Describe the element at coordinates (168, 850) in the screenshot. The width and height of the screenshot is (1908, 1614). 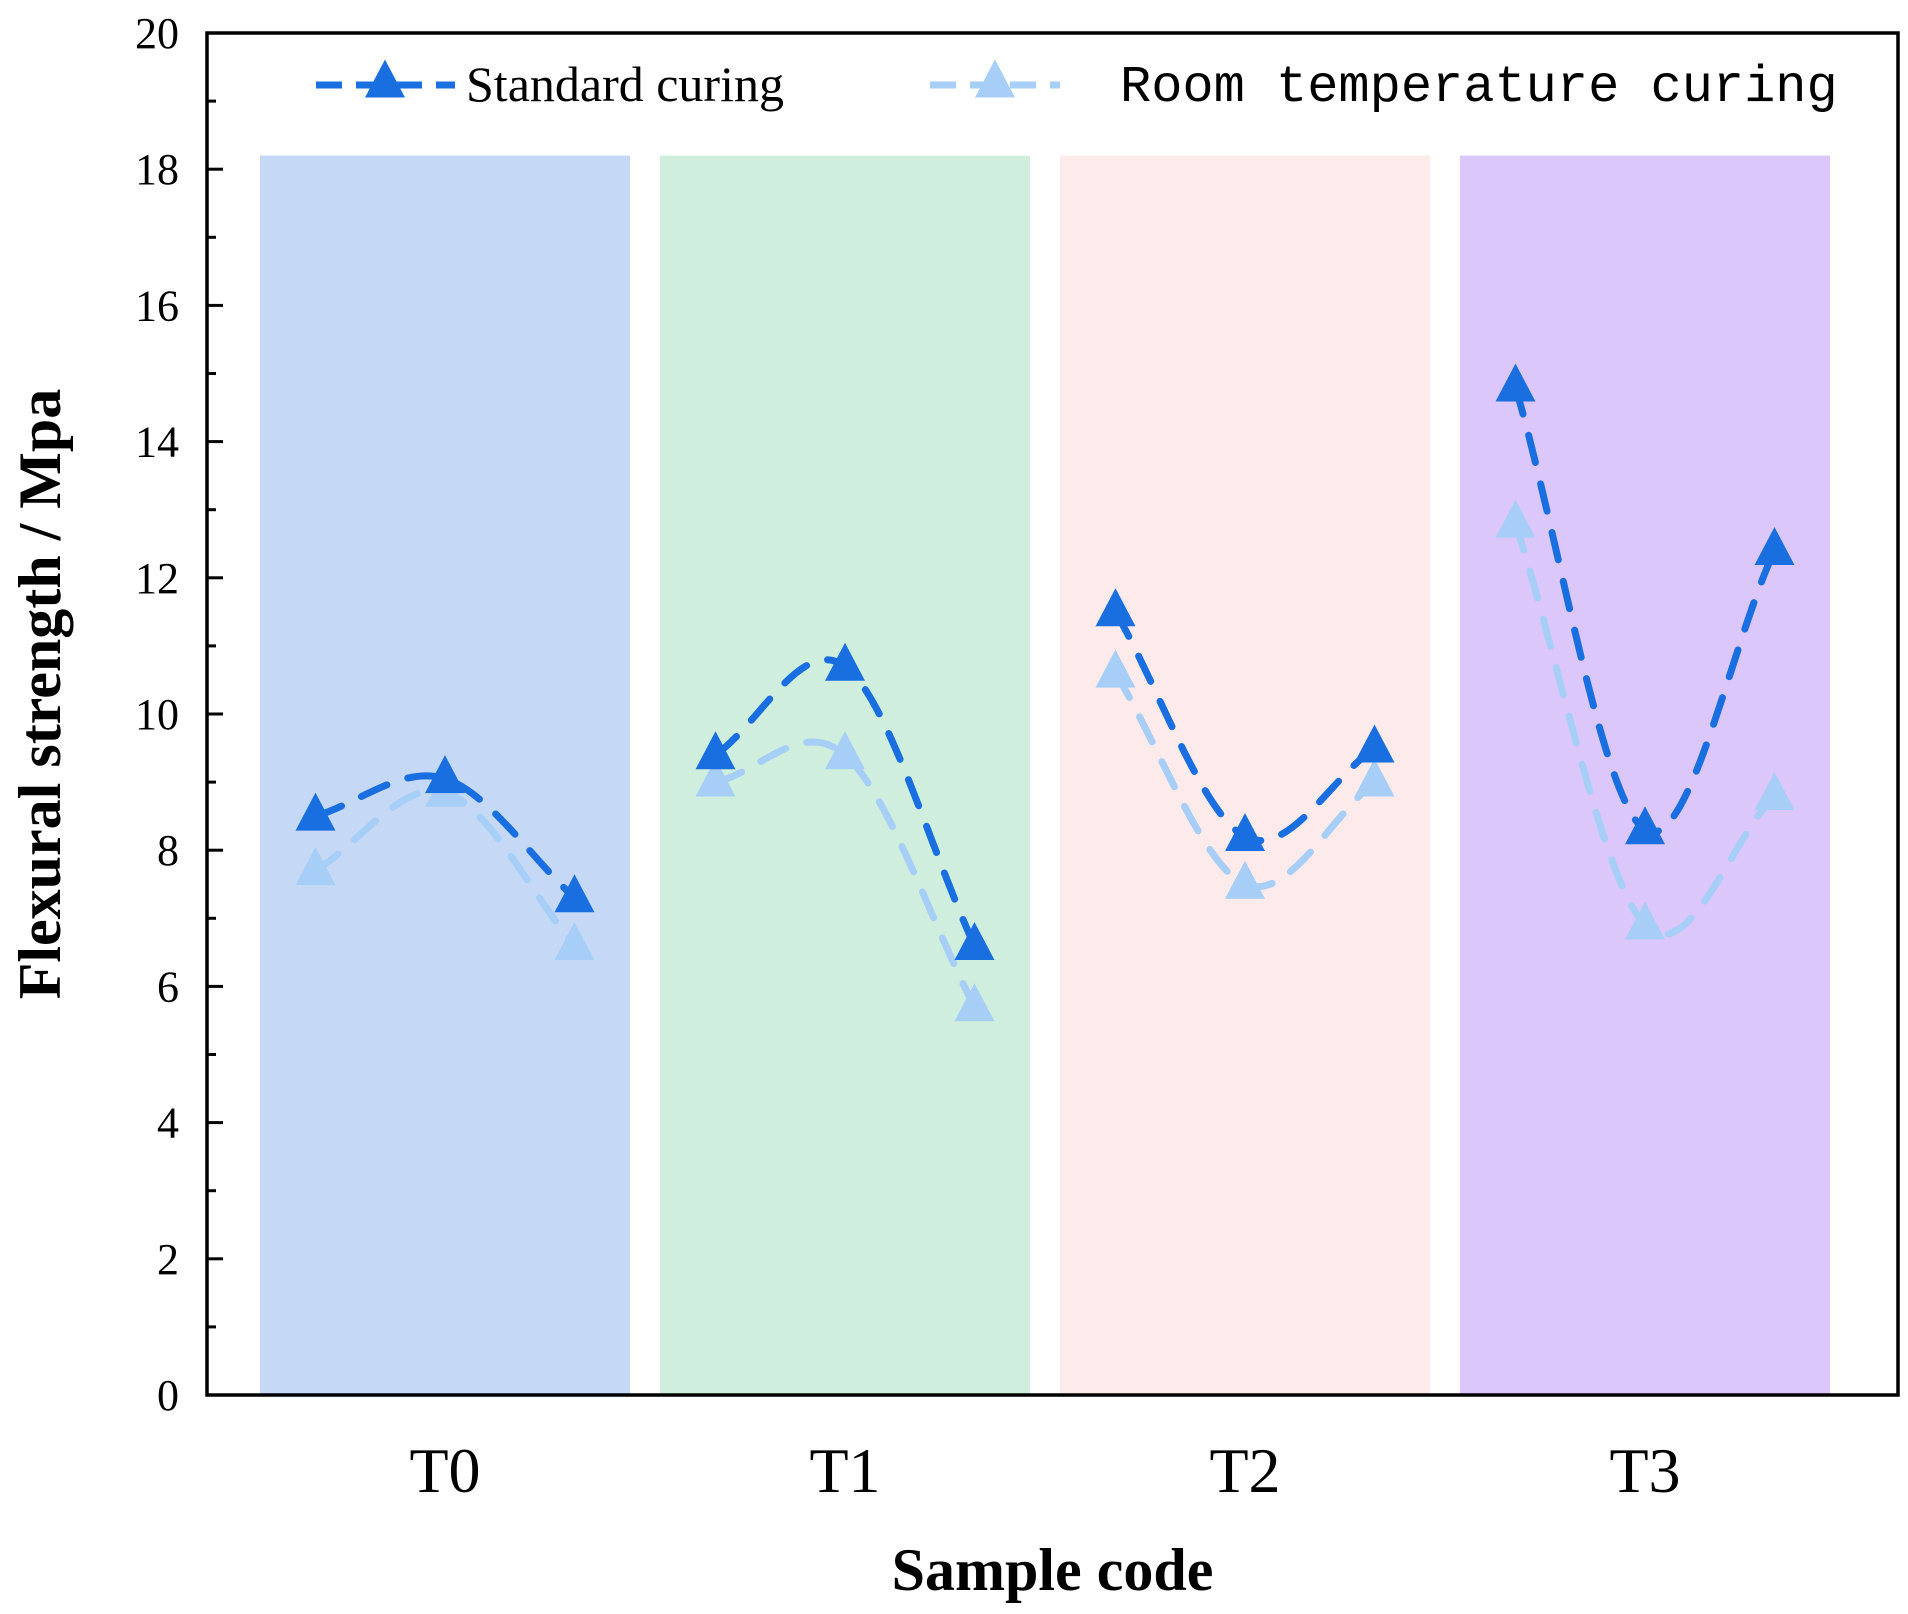
I see `y-tick-label: 8` at that location.